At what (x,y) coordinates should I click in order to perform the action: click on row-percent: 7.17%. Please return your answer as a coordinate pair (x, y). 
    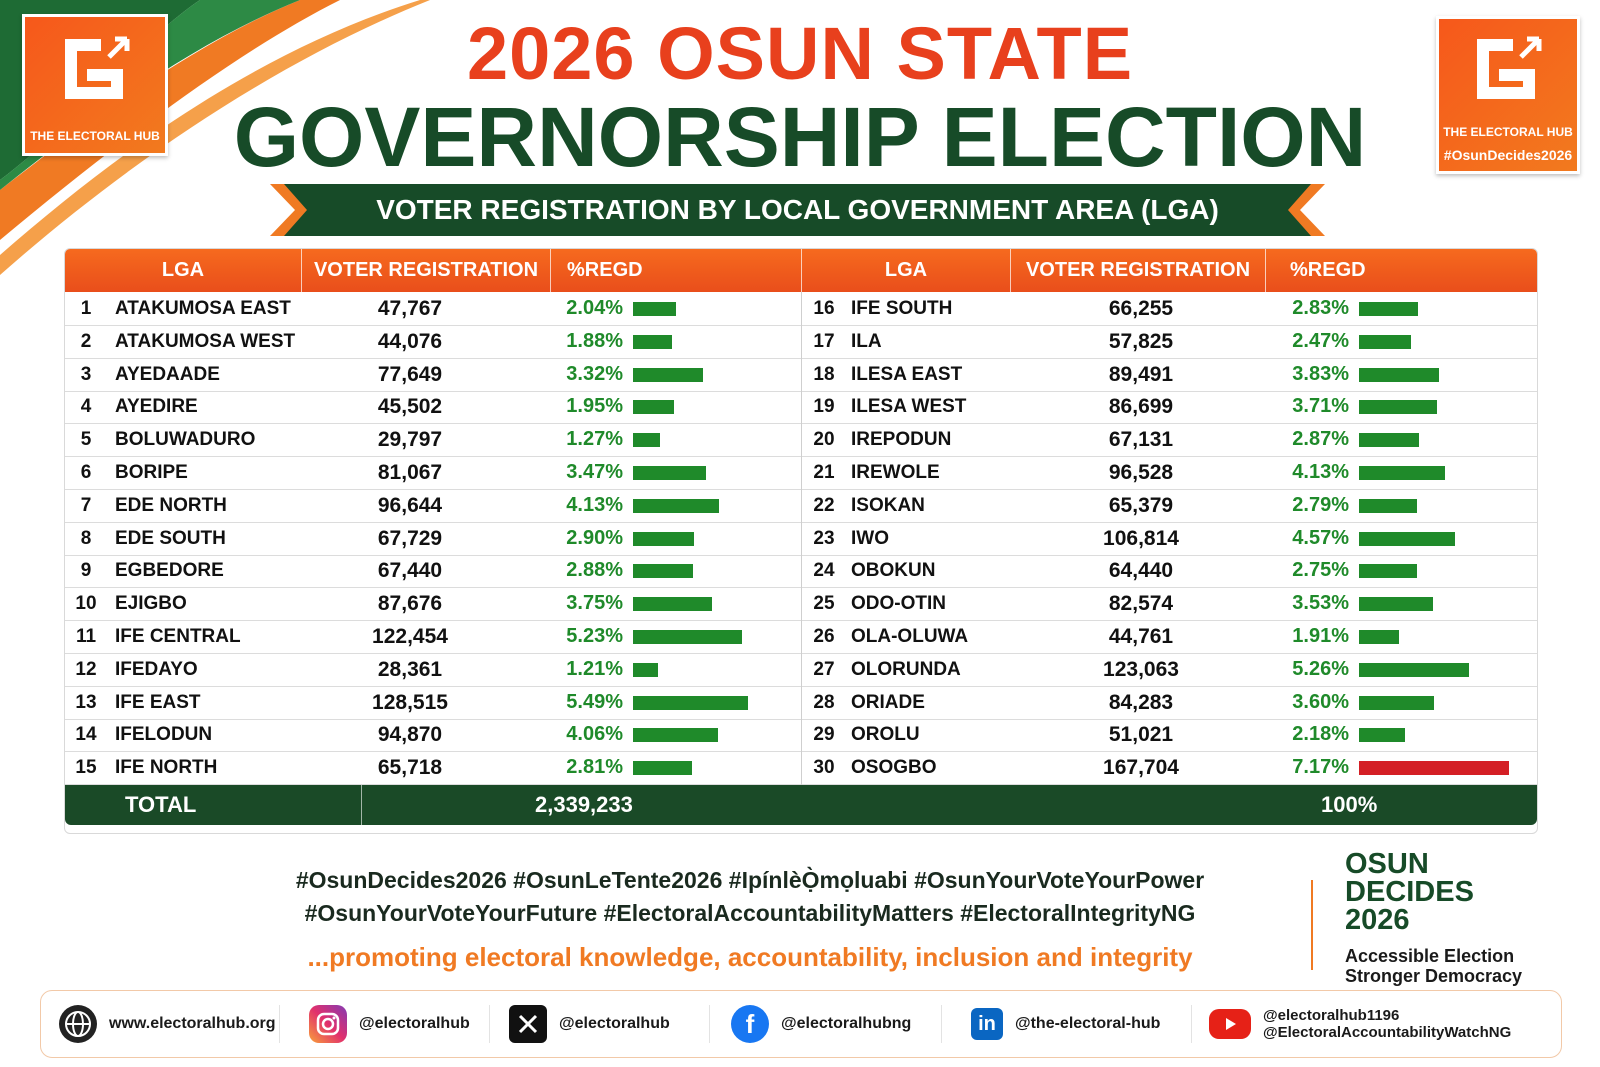
    Looking at the image, I should click on (1320, 767).